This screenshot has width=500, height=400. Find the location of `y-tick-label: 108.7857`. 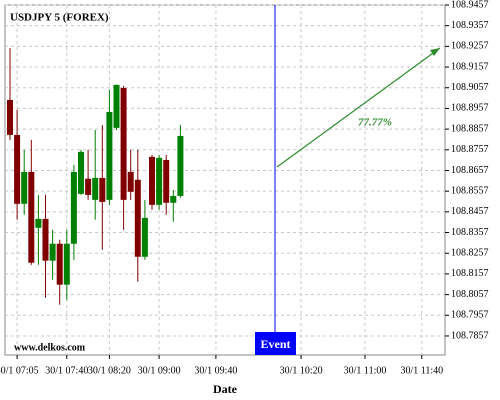

y-tick-label: 108.7857 is located at coordinates (470, 335).